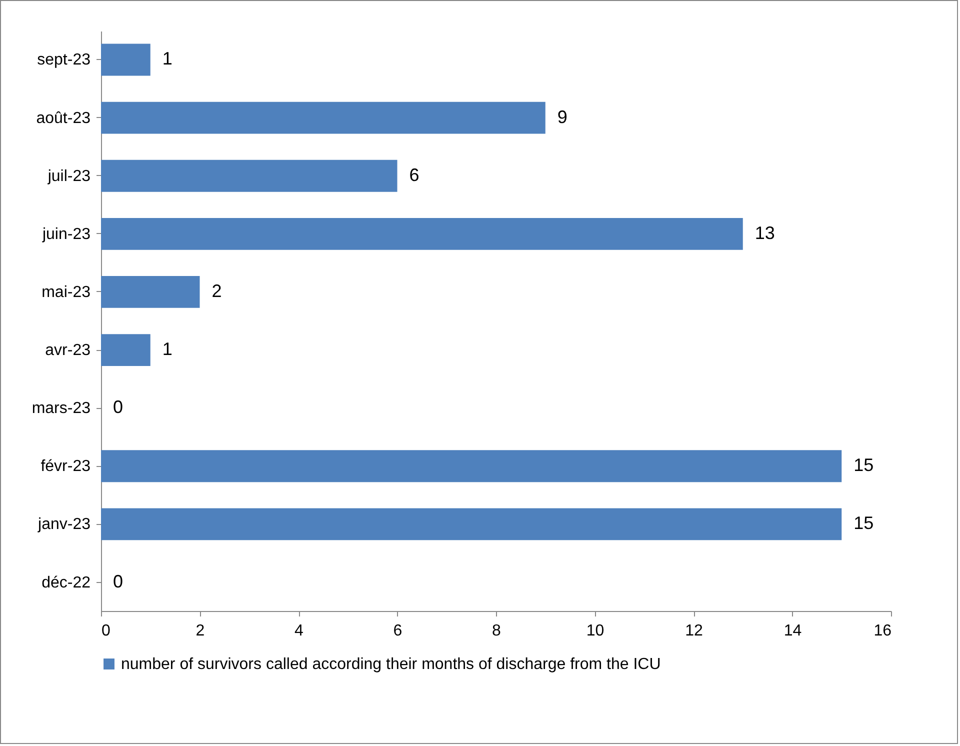  I want to click on data-label: 2, so click(217, 290).